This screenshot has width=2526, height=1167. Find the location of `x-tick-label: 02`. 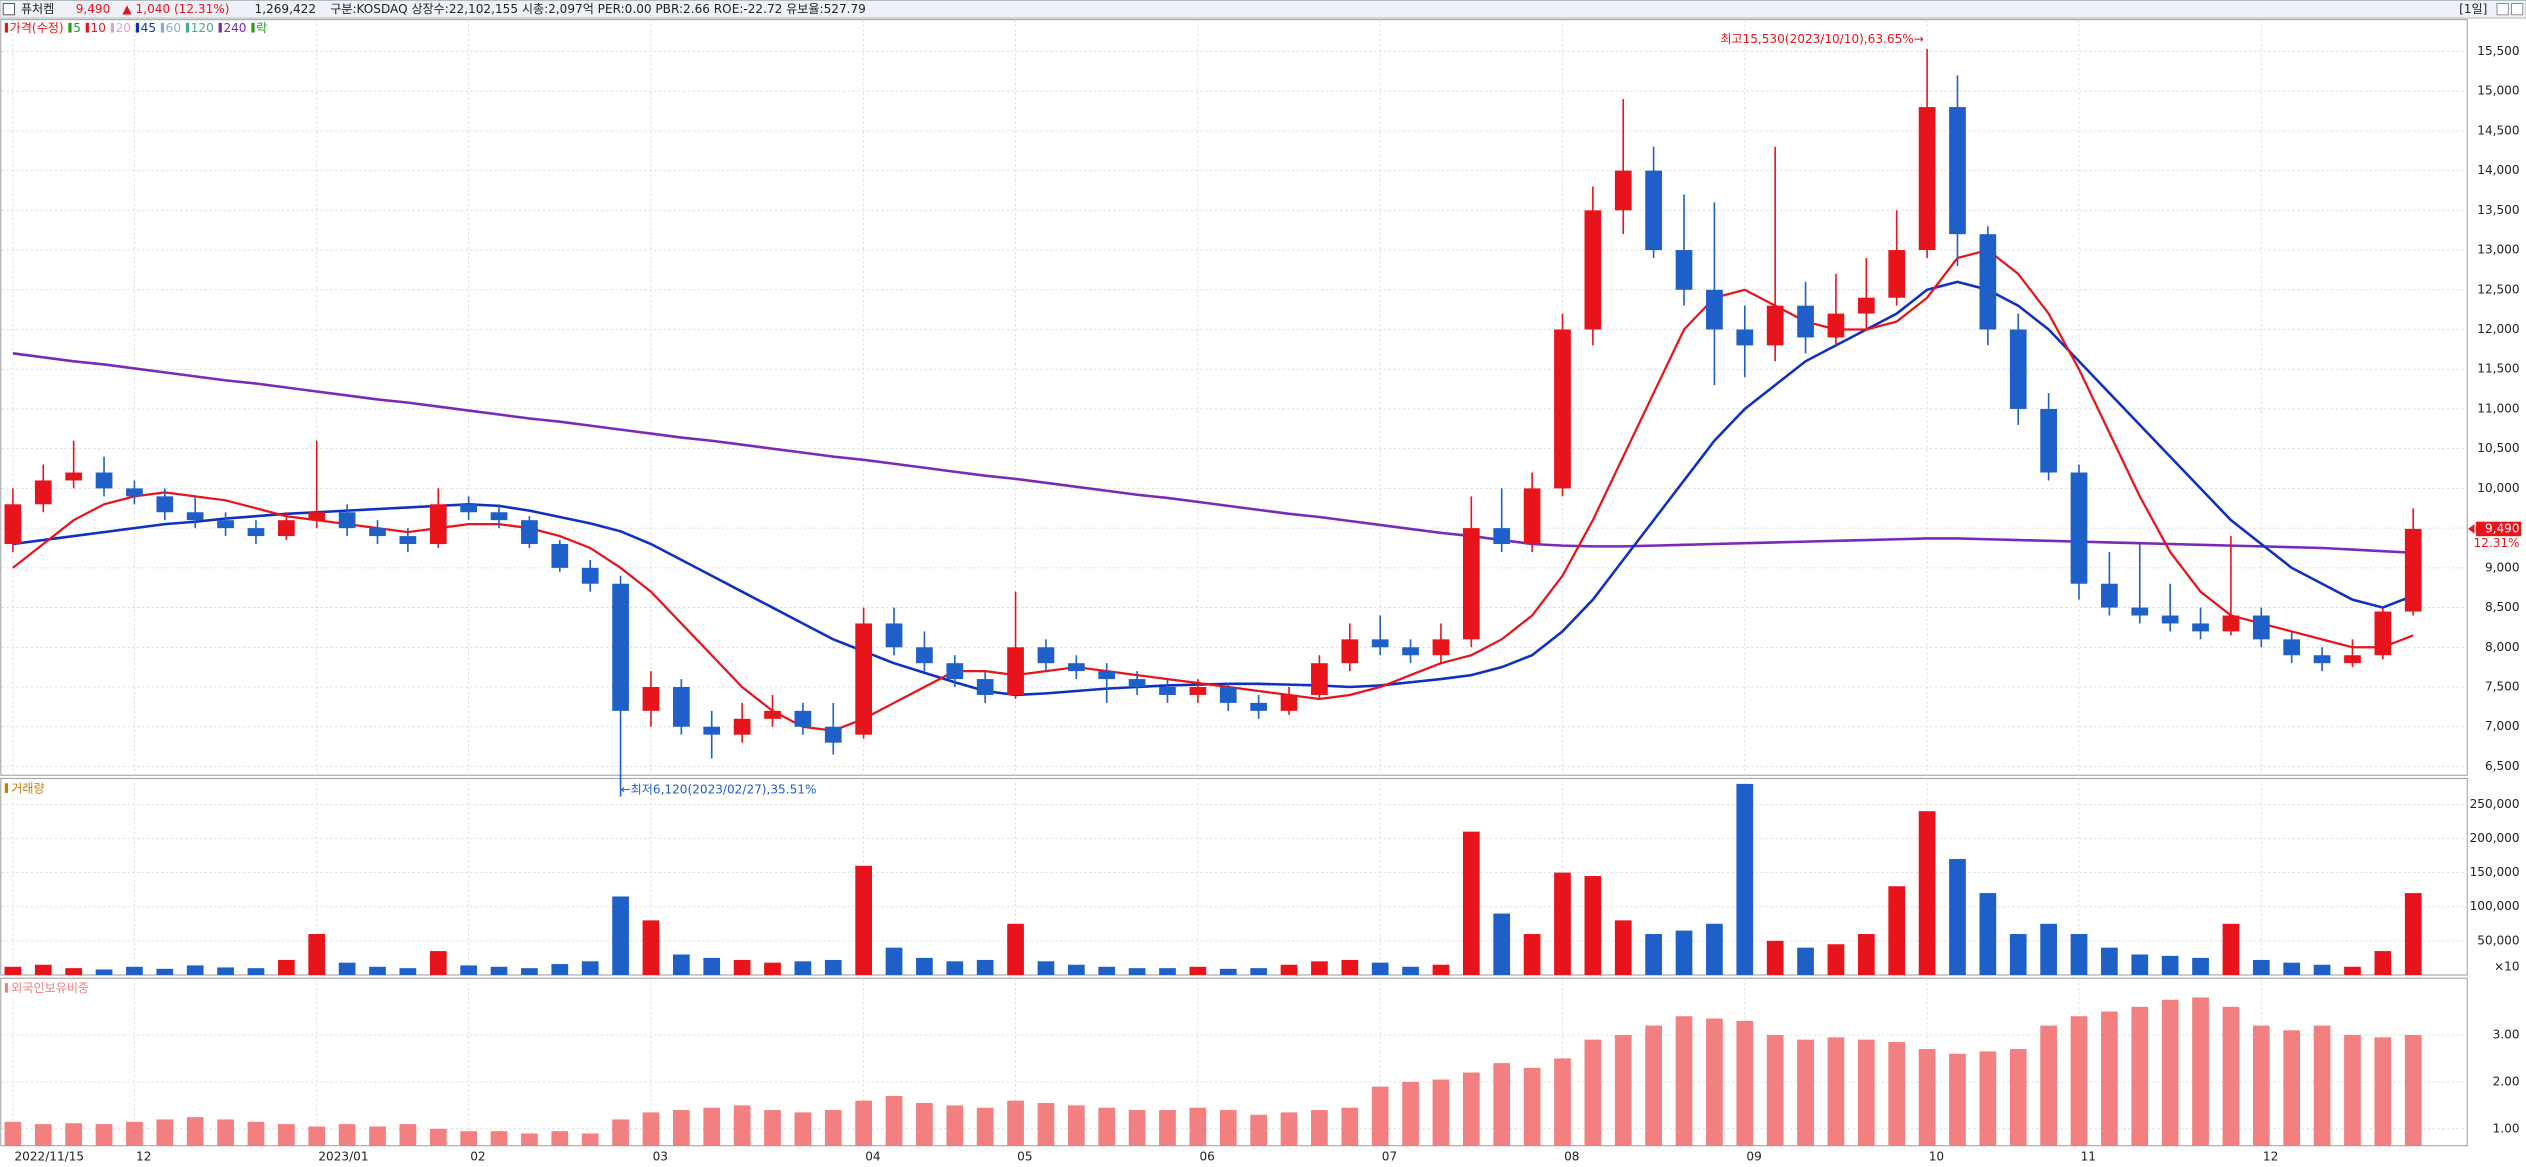

x-tick-label: 02 is located at coordinates (477, 1157).